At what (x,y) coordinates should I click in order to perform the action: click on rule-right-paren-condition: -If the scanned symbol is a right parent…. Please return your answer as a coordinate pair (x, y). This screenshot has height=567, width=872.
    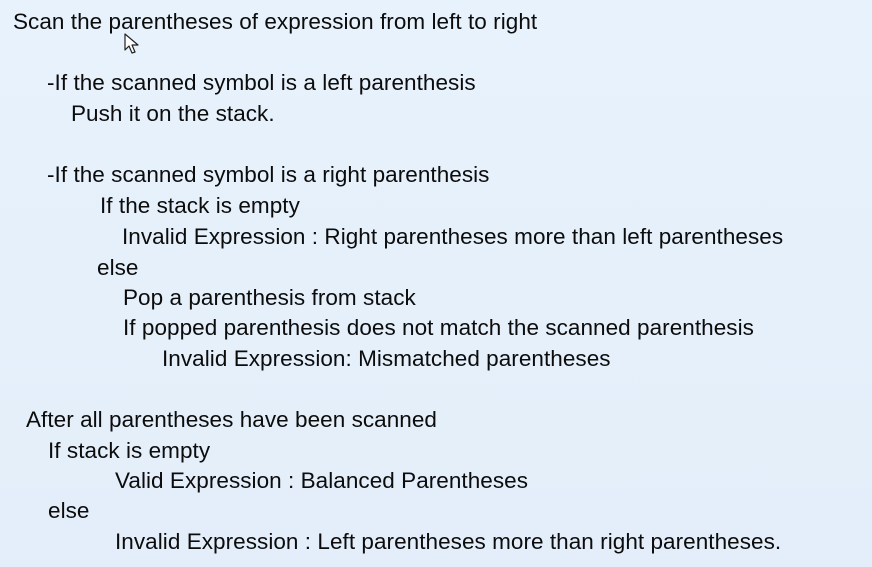
    Looking at the image, I should click on (268, 174).